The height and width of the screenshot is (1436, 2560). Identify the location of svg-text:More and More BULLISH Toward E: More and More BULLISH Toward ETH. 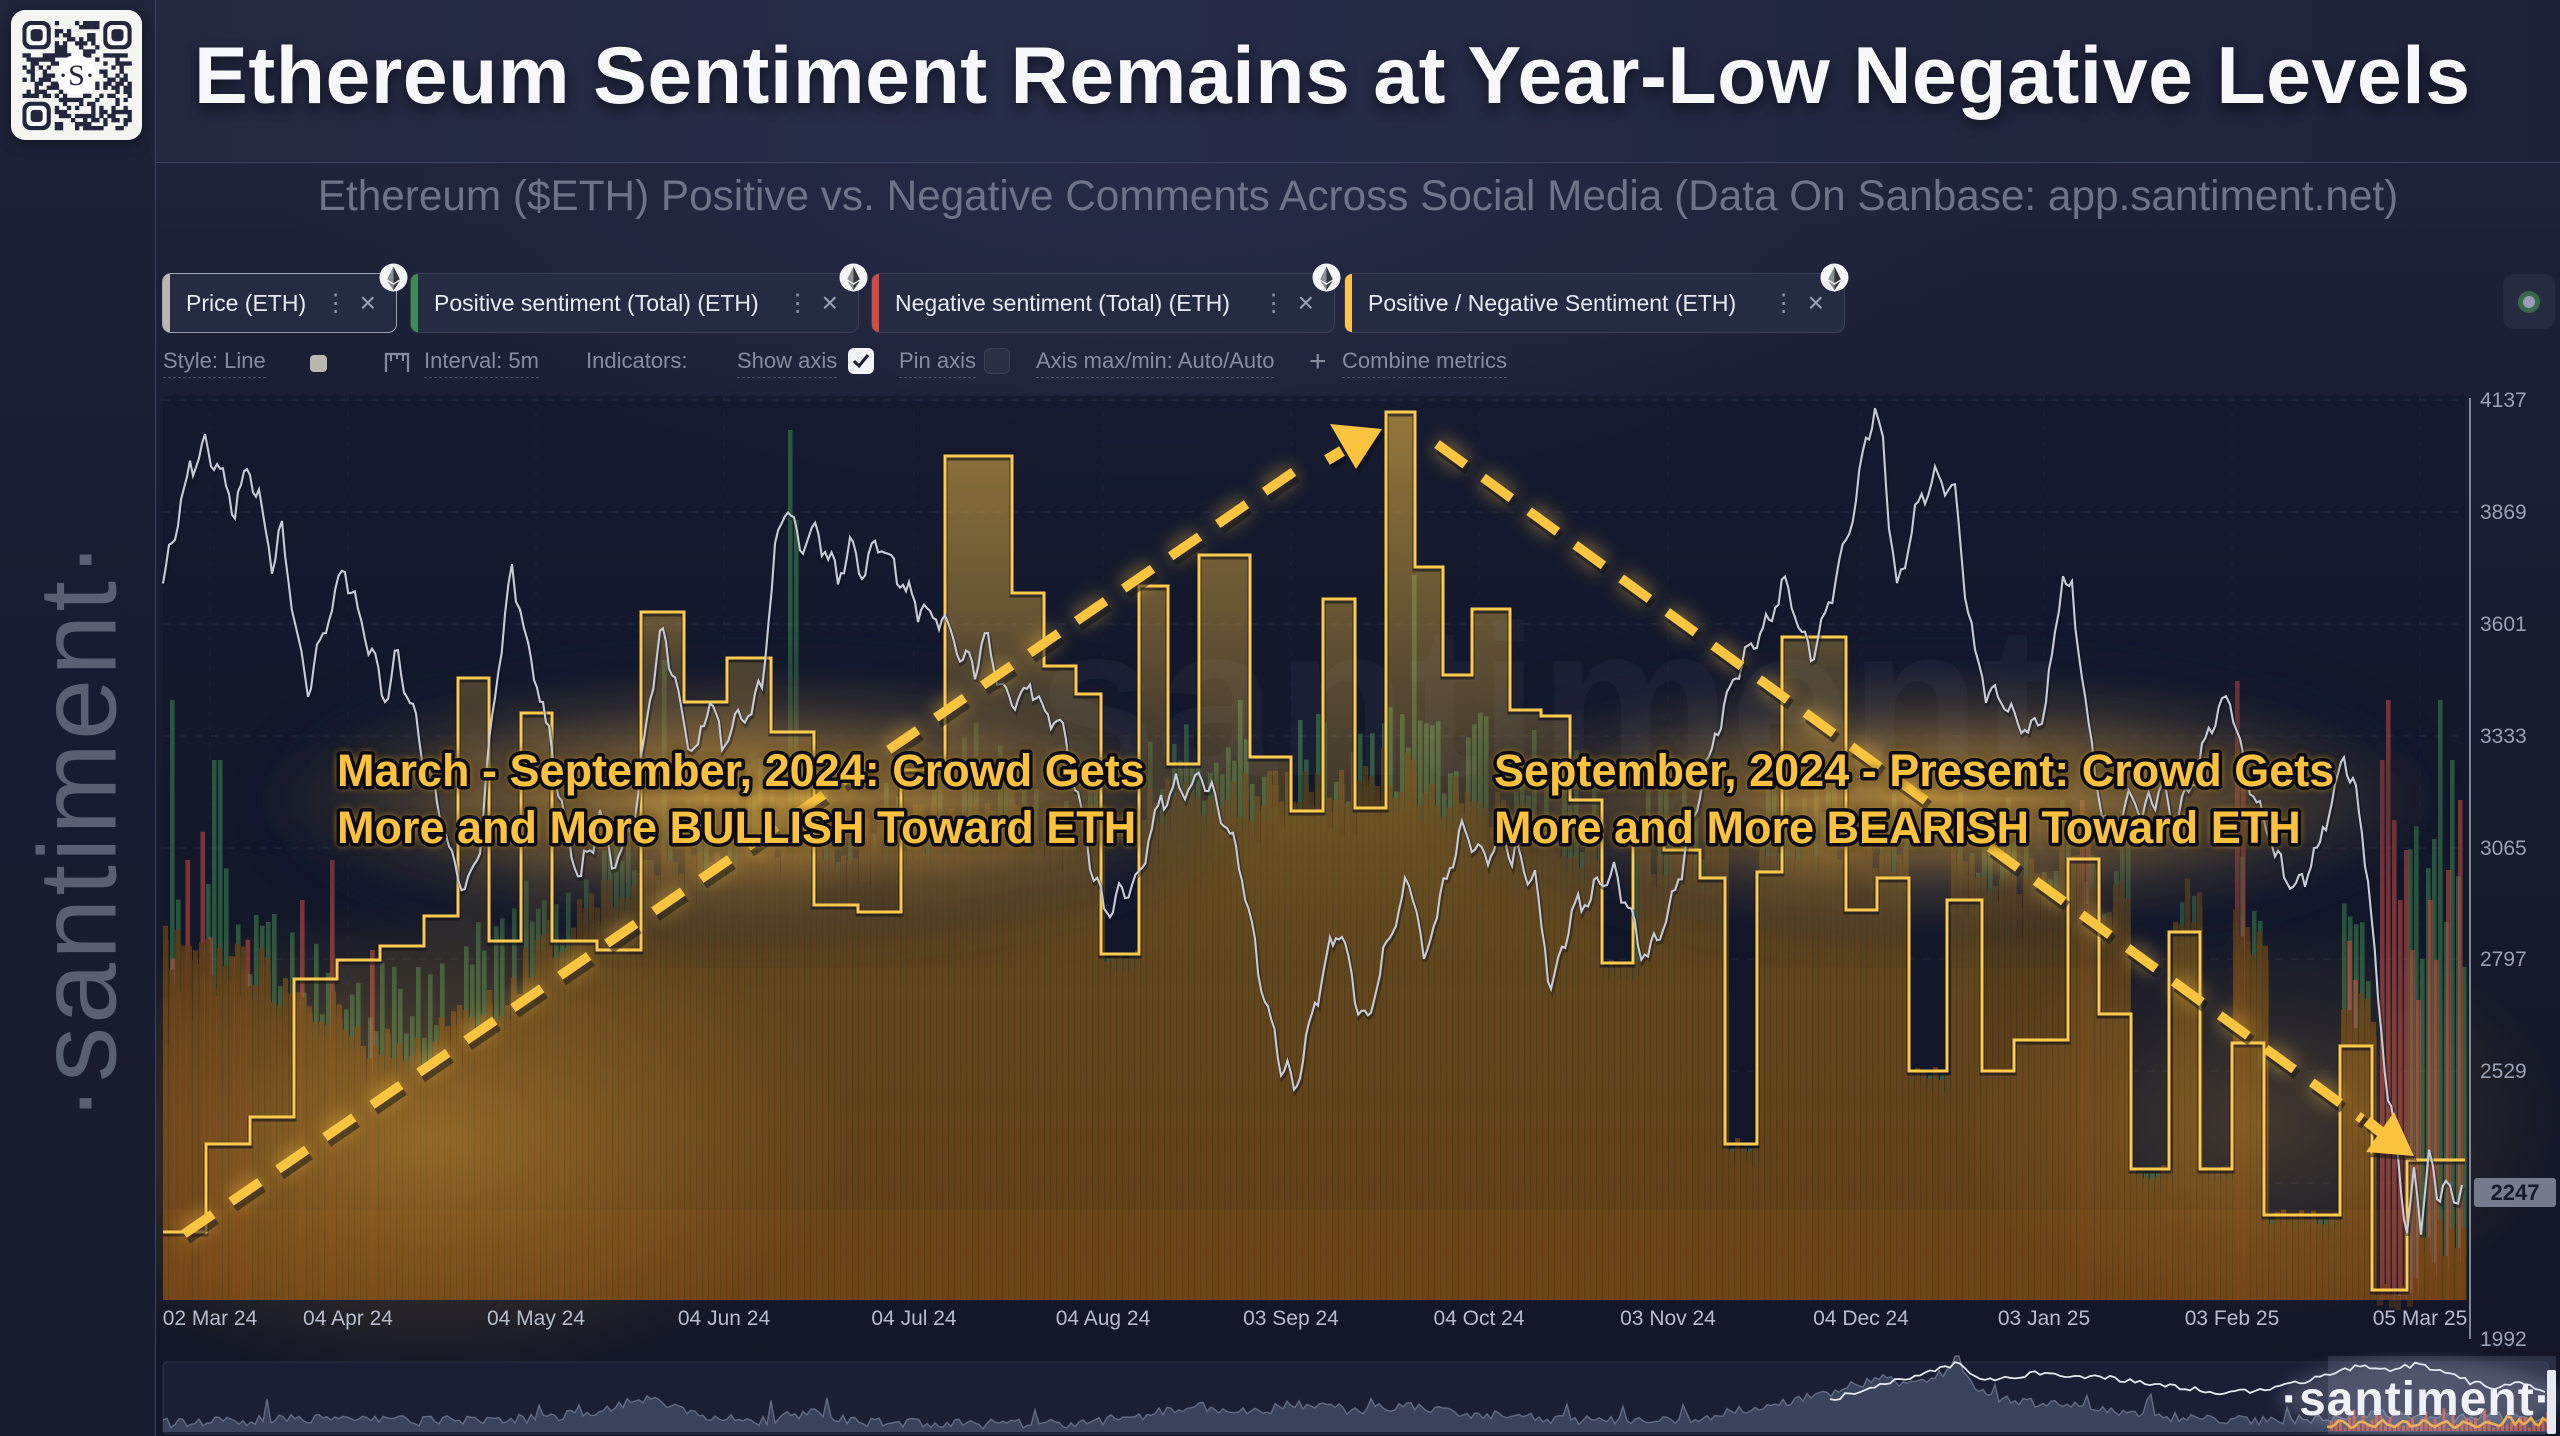
(736, 827).